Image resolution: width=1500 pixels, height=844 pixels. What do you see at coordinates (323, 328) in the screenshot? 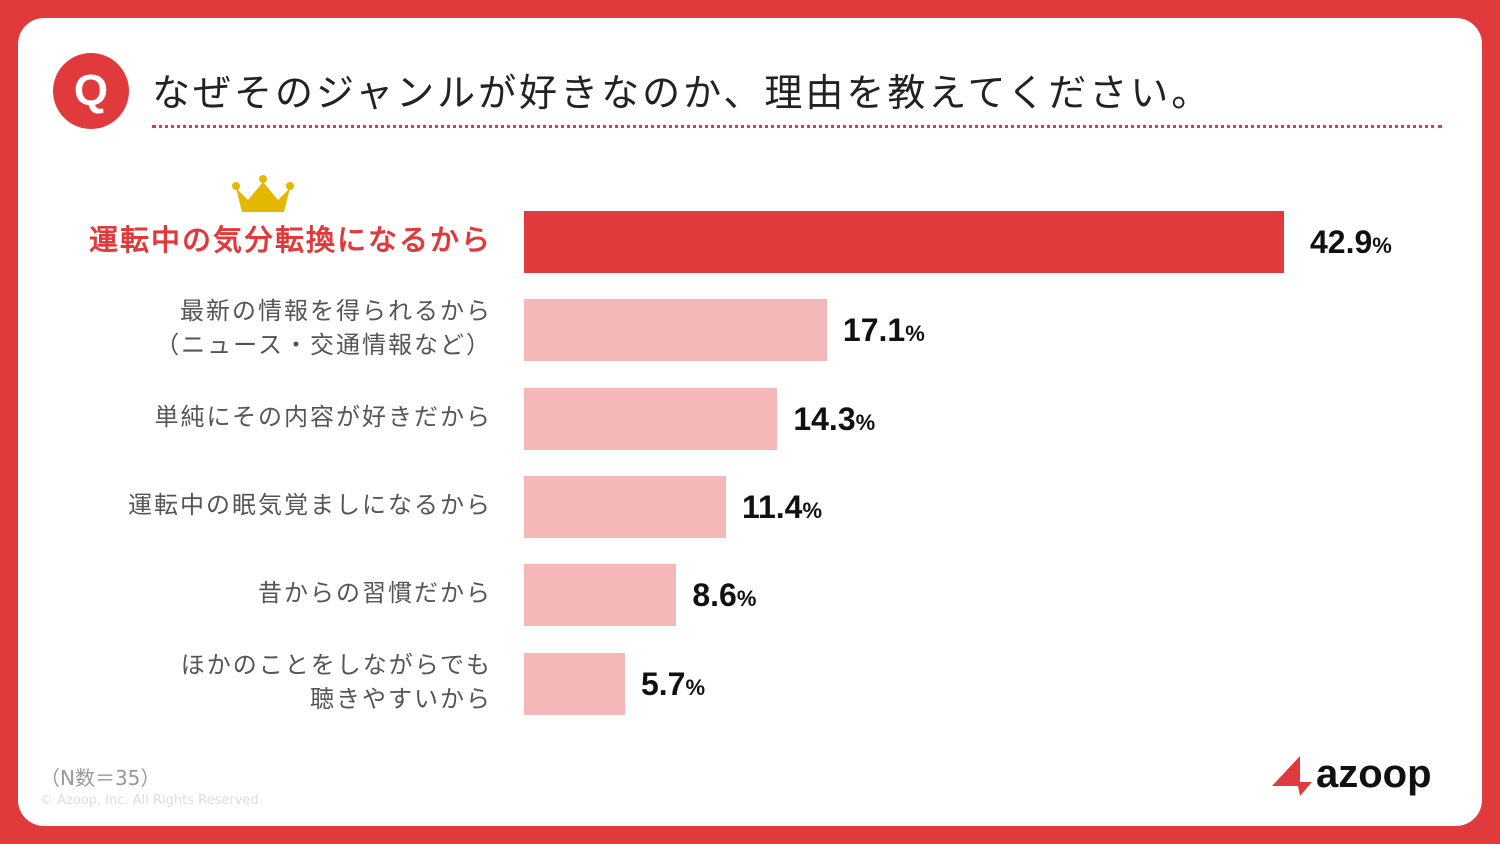
I see `category-label: 最新の情報を得られるから （ニュース・交通情報など）` at bounding box center [323, 328].